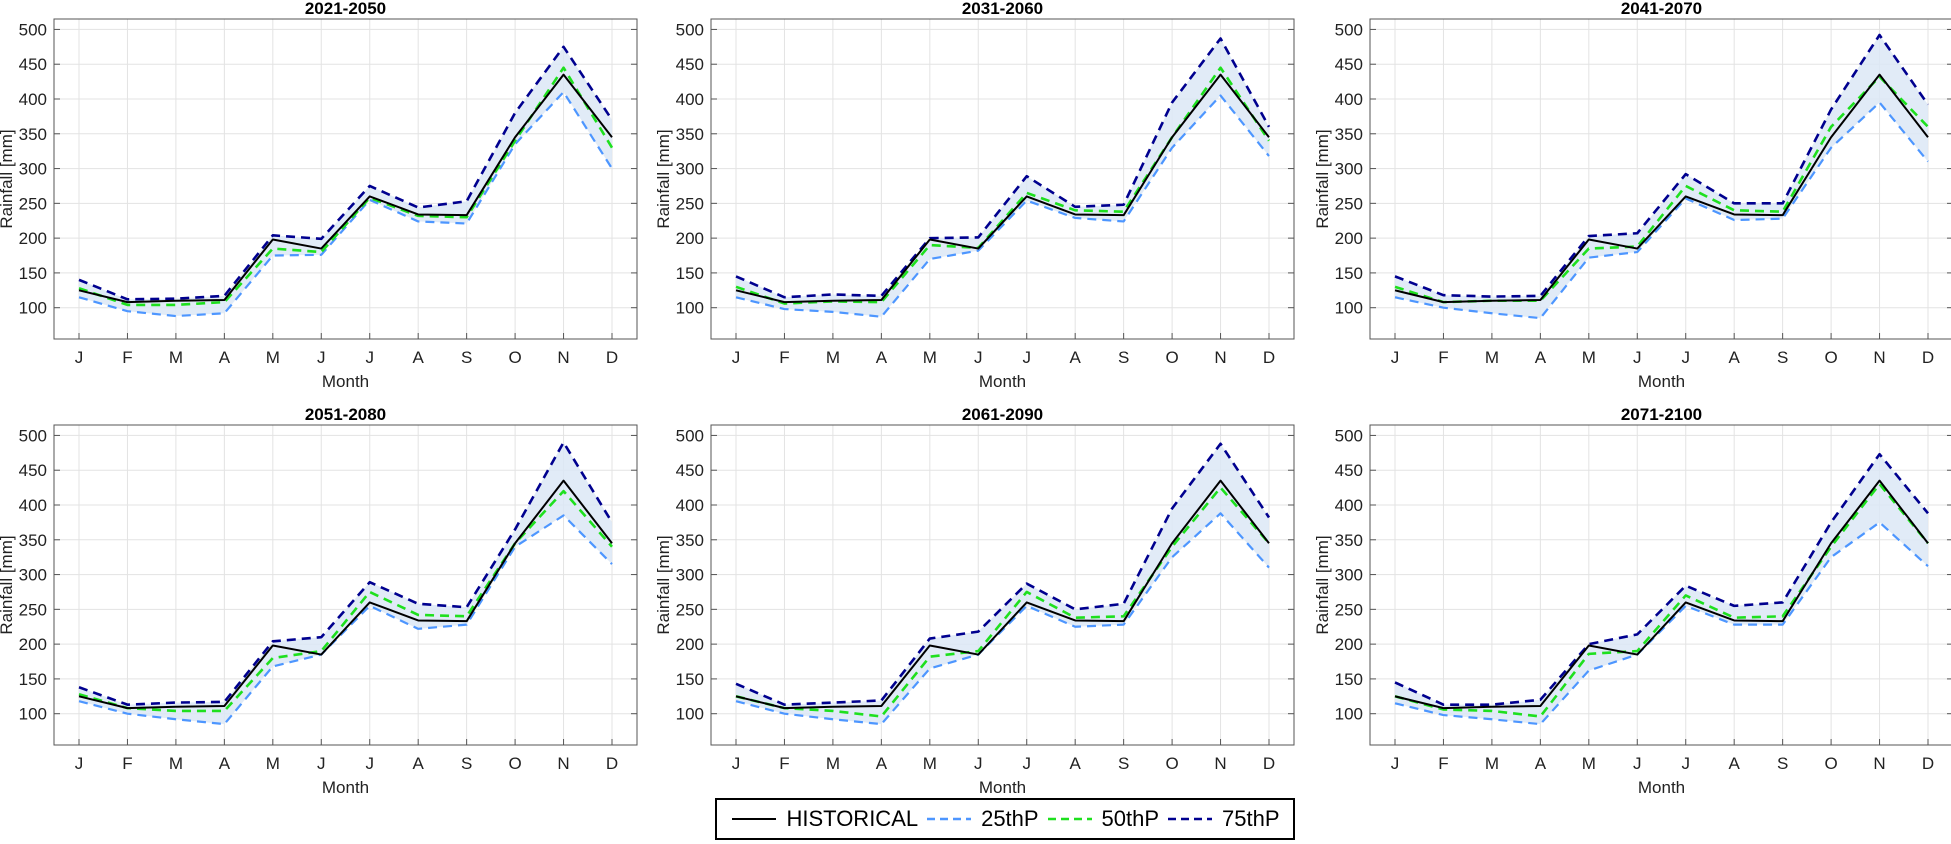 Image resolution: width=1951 pixels, height=844 pixels. I want to click on y-tick-label: 250, so click(690, 203).